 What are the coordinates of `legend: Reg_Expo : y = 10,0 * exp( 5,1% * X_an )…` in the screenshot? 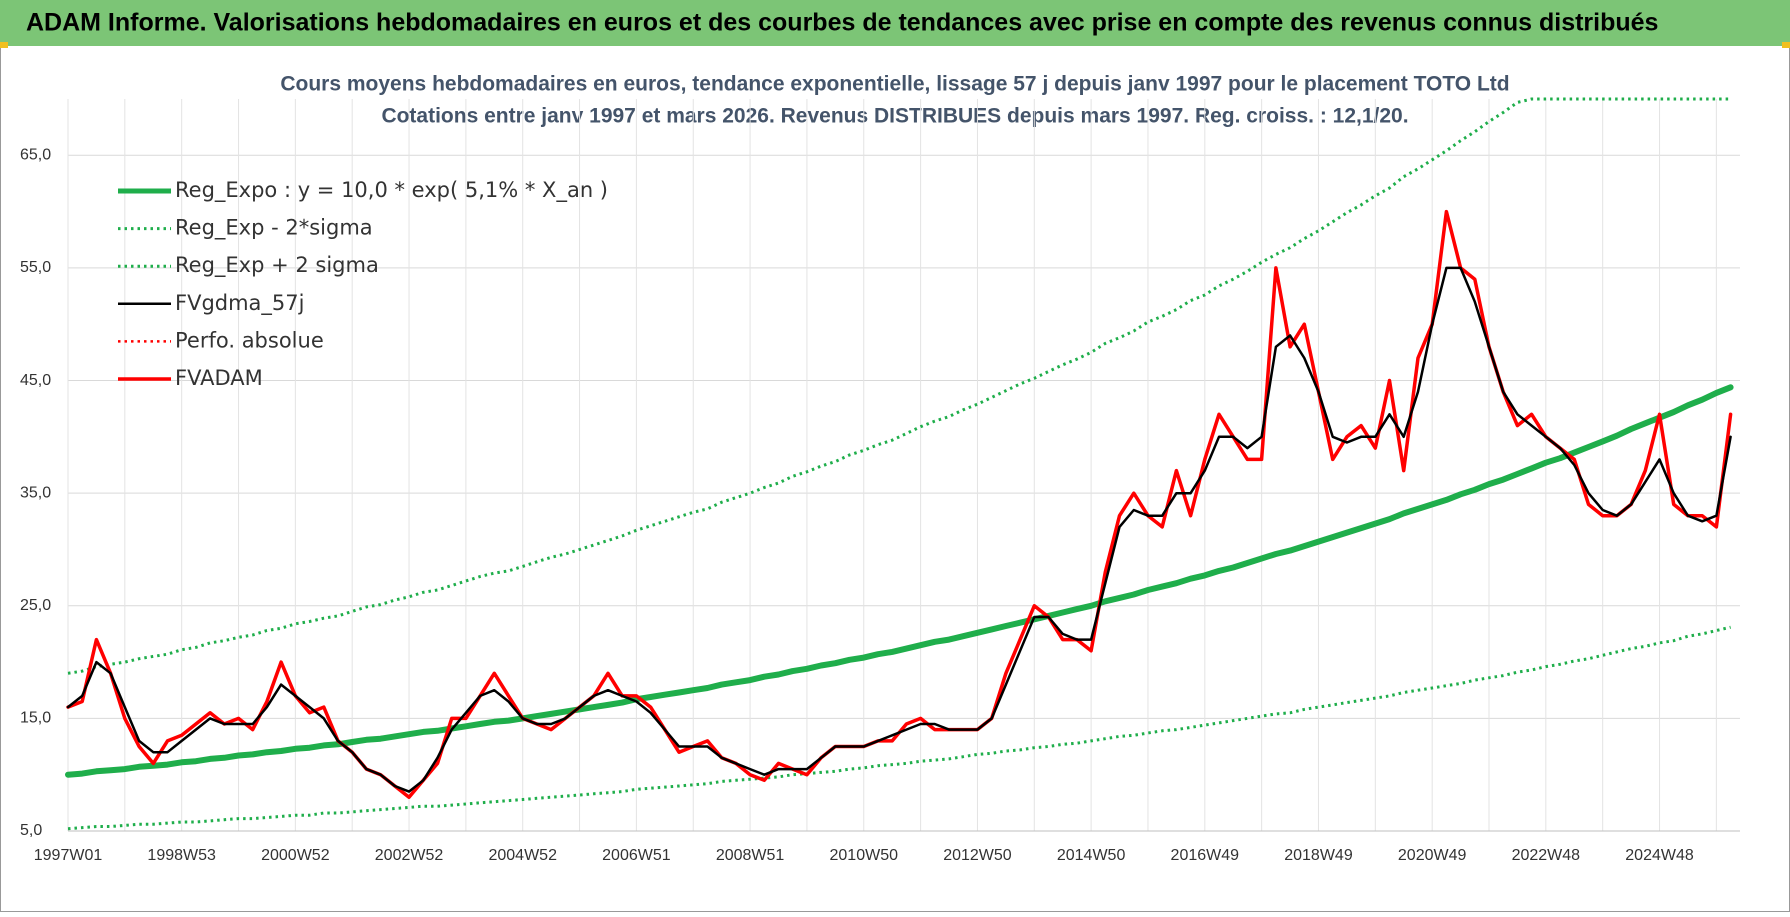 It's located at (363, 284).